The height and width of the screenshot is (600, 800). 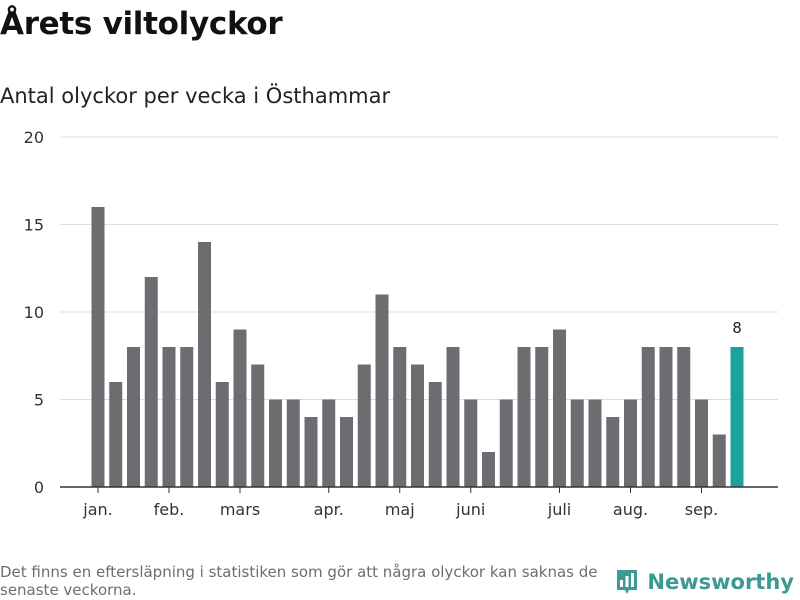 What do you see at coordinates (400, 509) in the screenshot?
I see `x-tick-label: maj` at bounding box center [400, 509].